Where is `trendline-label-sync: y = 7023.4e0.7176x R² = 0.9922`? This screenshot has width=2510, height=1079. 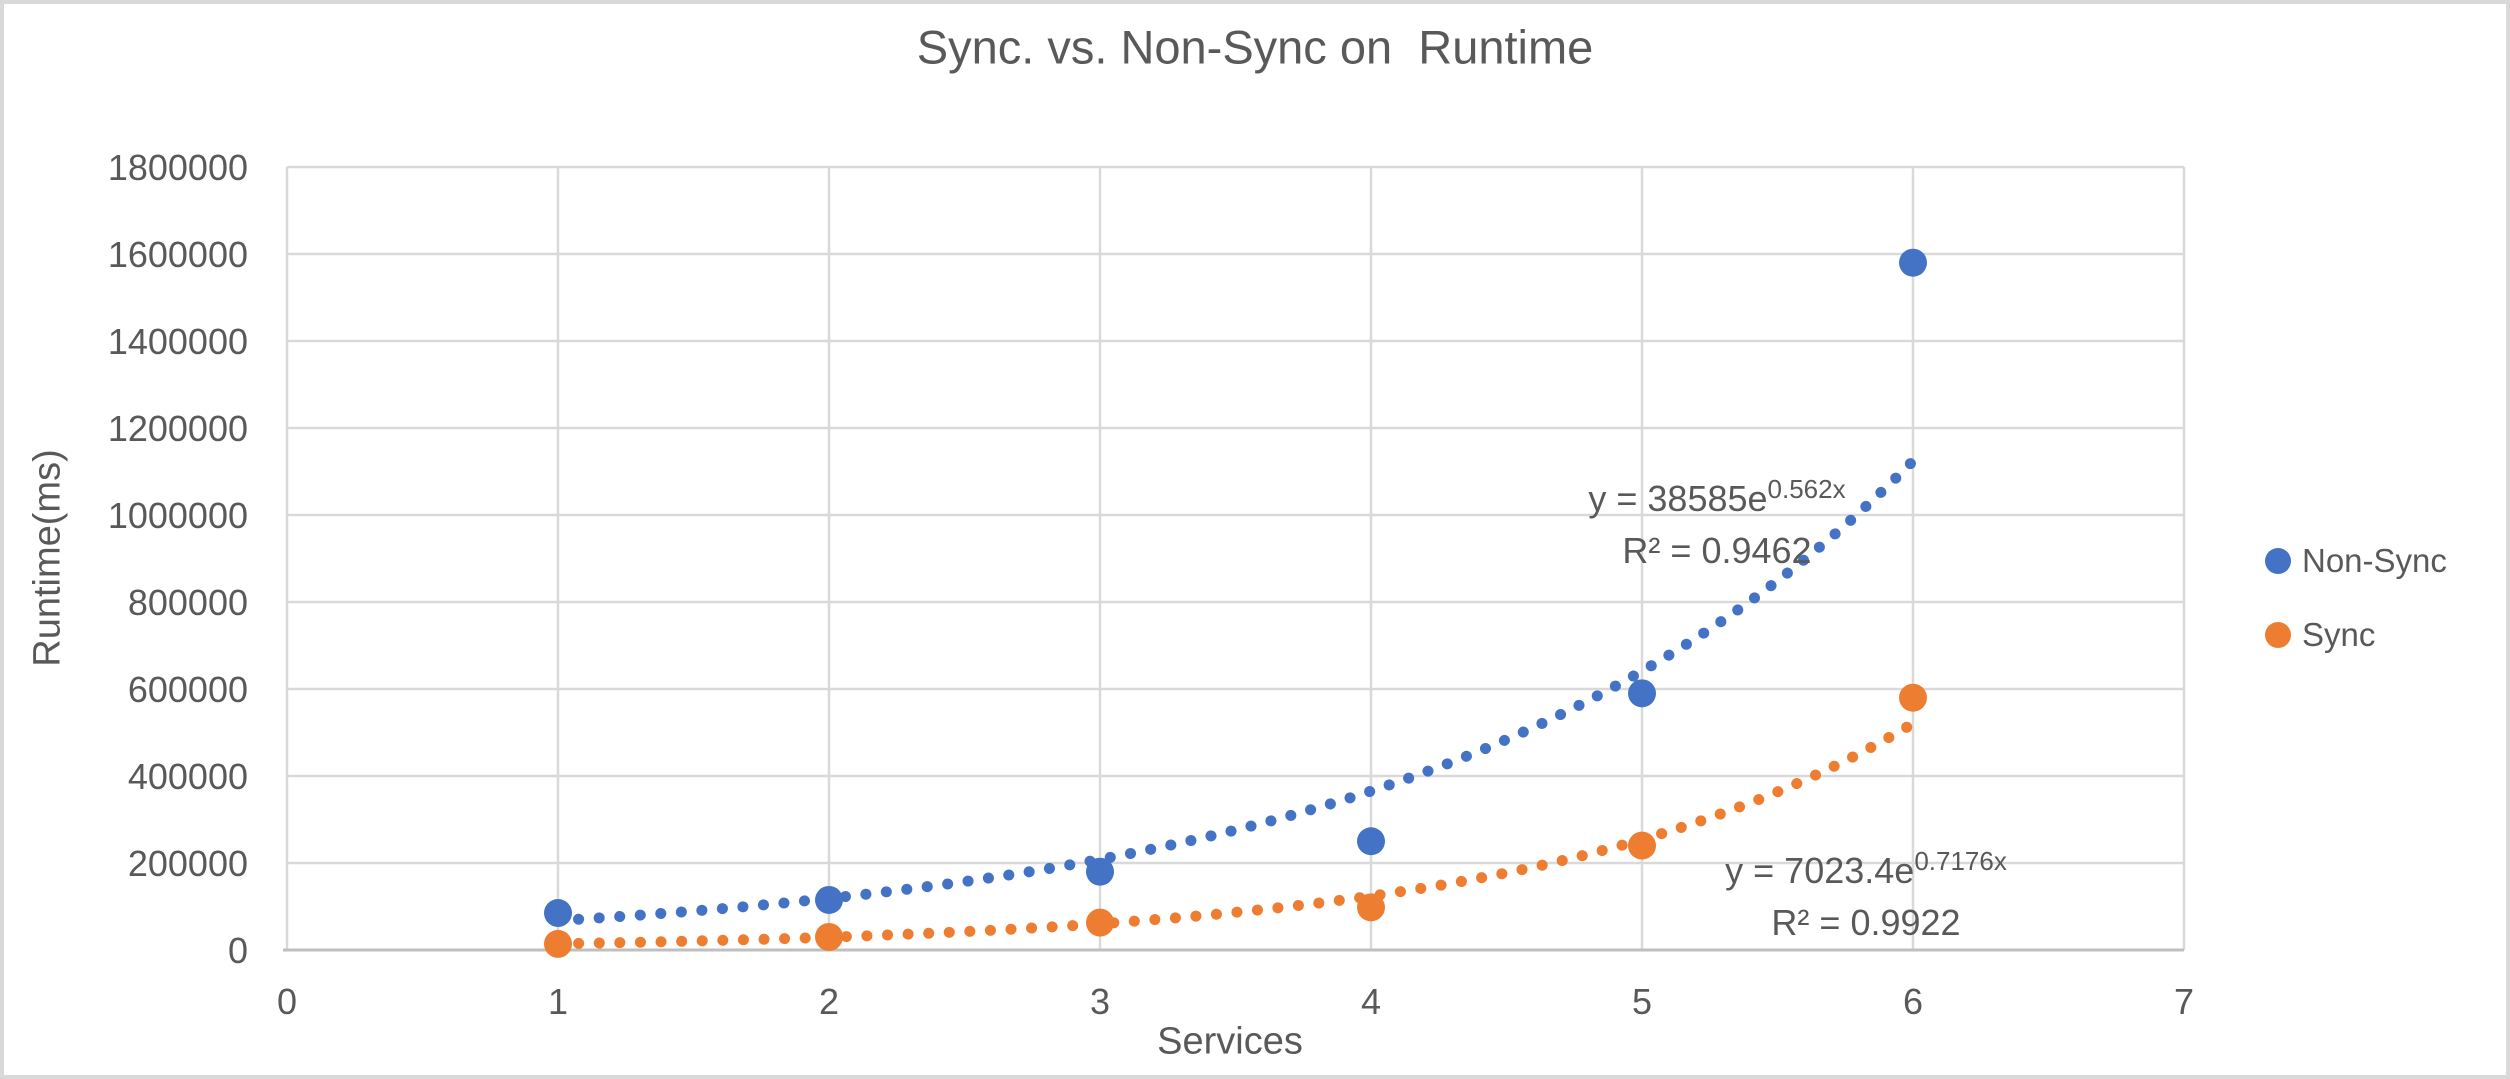
trendline-label-sync: y = 7023.4e0.7176x R² = 0.9922 is located at coordinates (1866, 892).